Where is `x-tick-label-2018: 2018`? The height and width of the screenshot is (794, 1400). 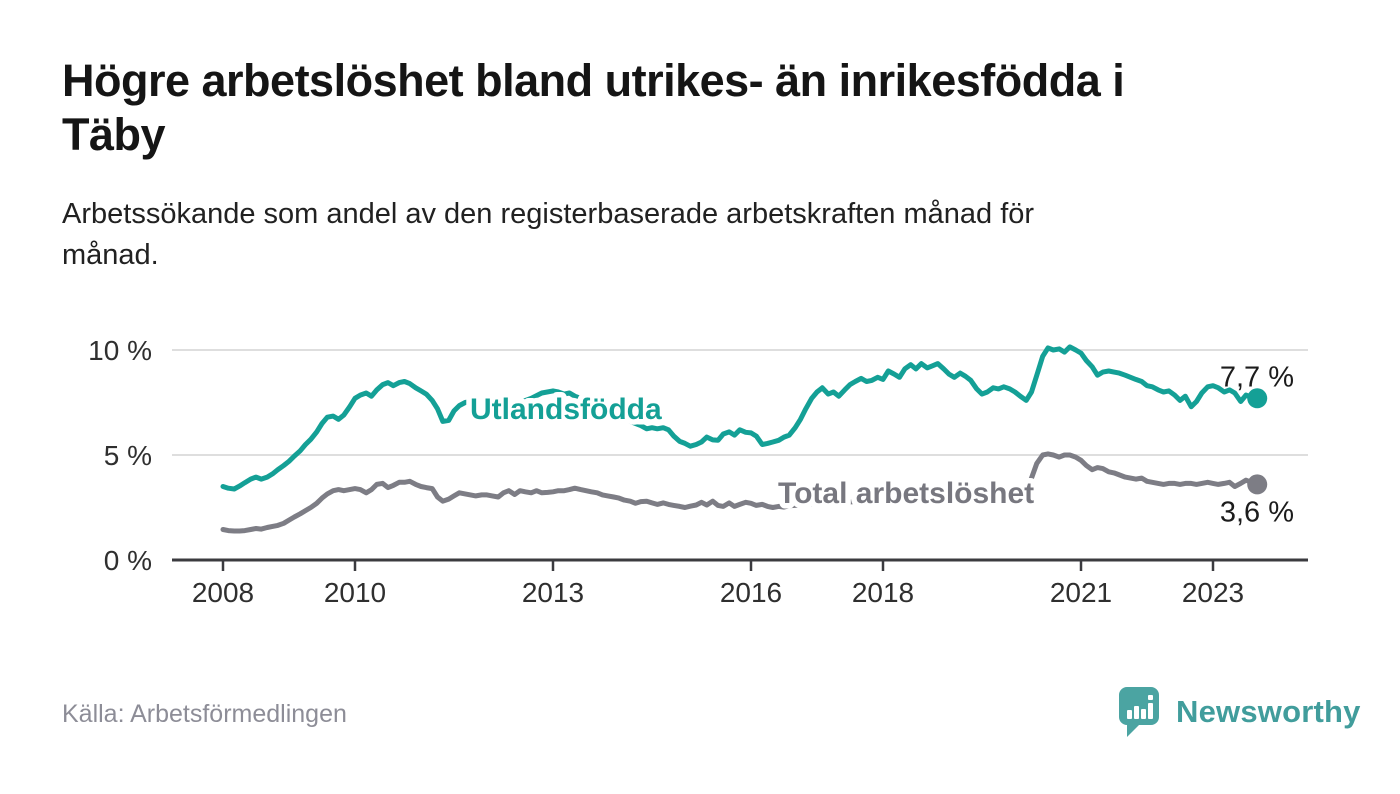 x-tick-label-2018: 2018 is located at coordinates (883, 592).